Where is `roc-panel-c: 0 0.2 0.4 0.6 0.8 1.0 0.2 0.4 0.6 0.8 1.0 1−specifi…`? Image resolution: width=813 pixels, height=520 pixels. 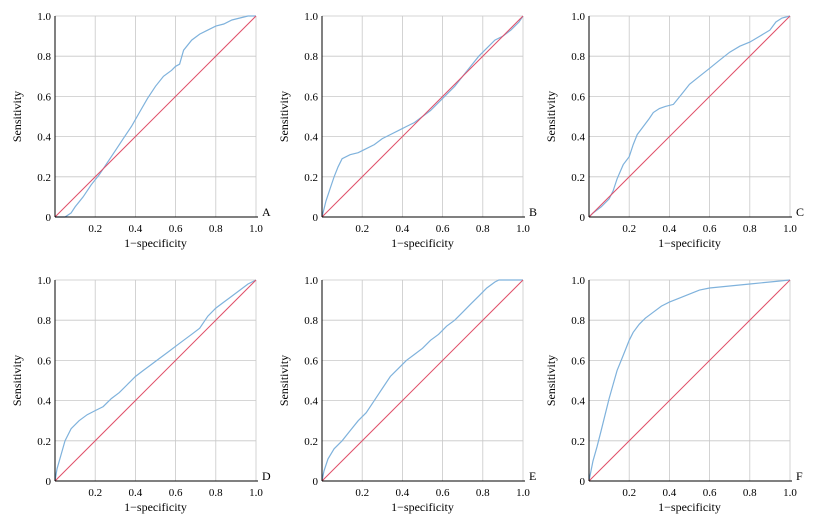
roc-panel-c: 0 0.2 0.4 0.6 0.8 1.0 0.2 0.4 0.6 0.8 1.0 1−specifi… is located at coordinates (674, 130).